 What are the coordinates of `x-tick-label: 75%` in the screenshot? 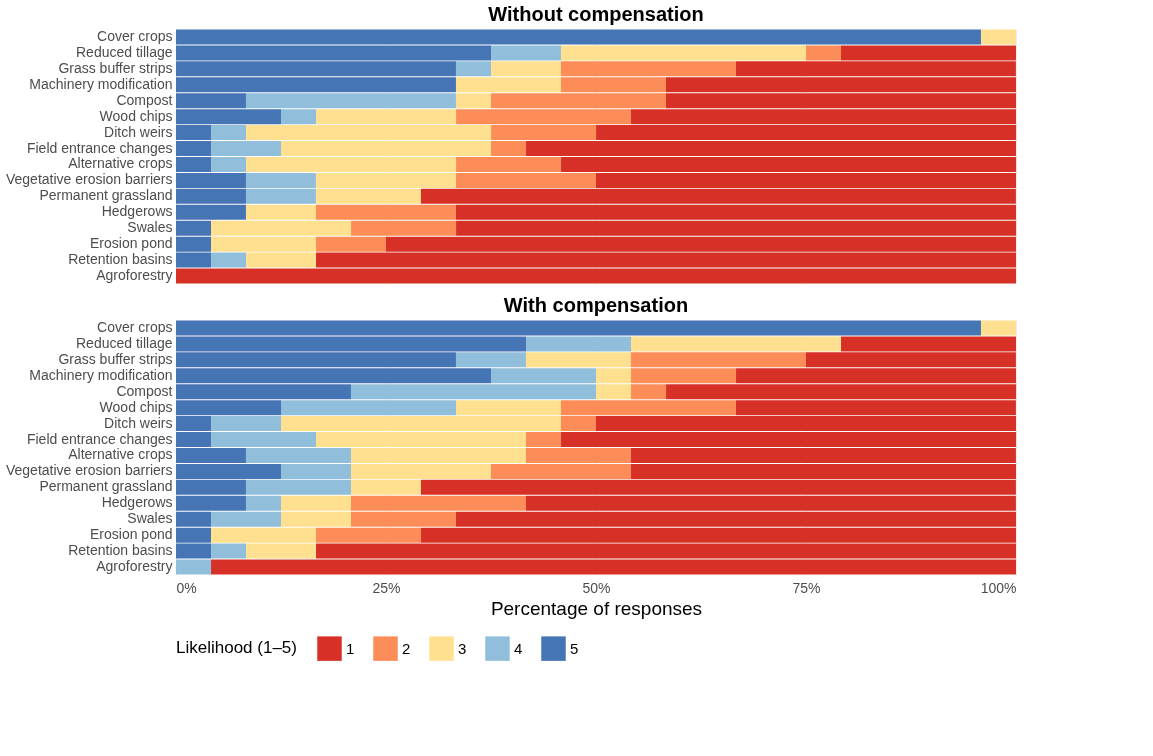 It's located at (806, 587).